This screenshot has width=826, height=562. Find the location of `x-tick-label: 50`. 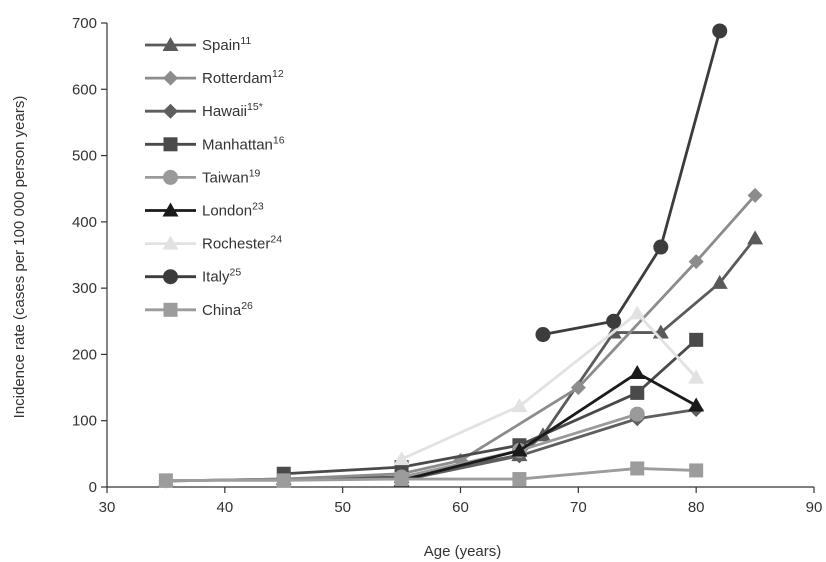

x-tick-label: 50 is located at coordinates (342, 507).